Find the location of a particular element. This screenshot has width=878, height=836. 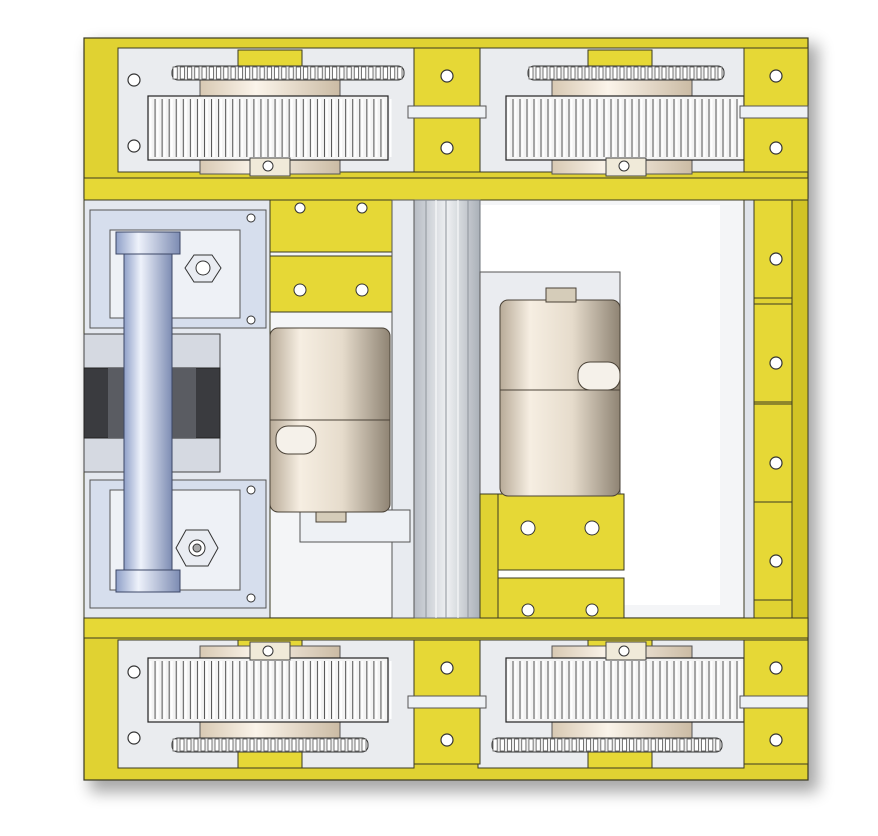

bottom-crossbar is located at coordinates (446, 628).